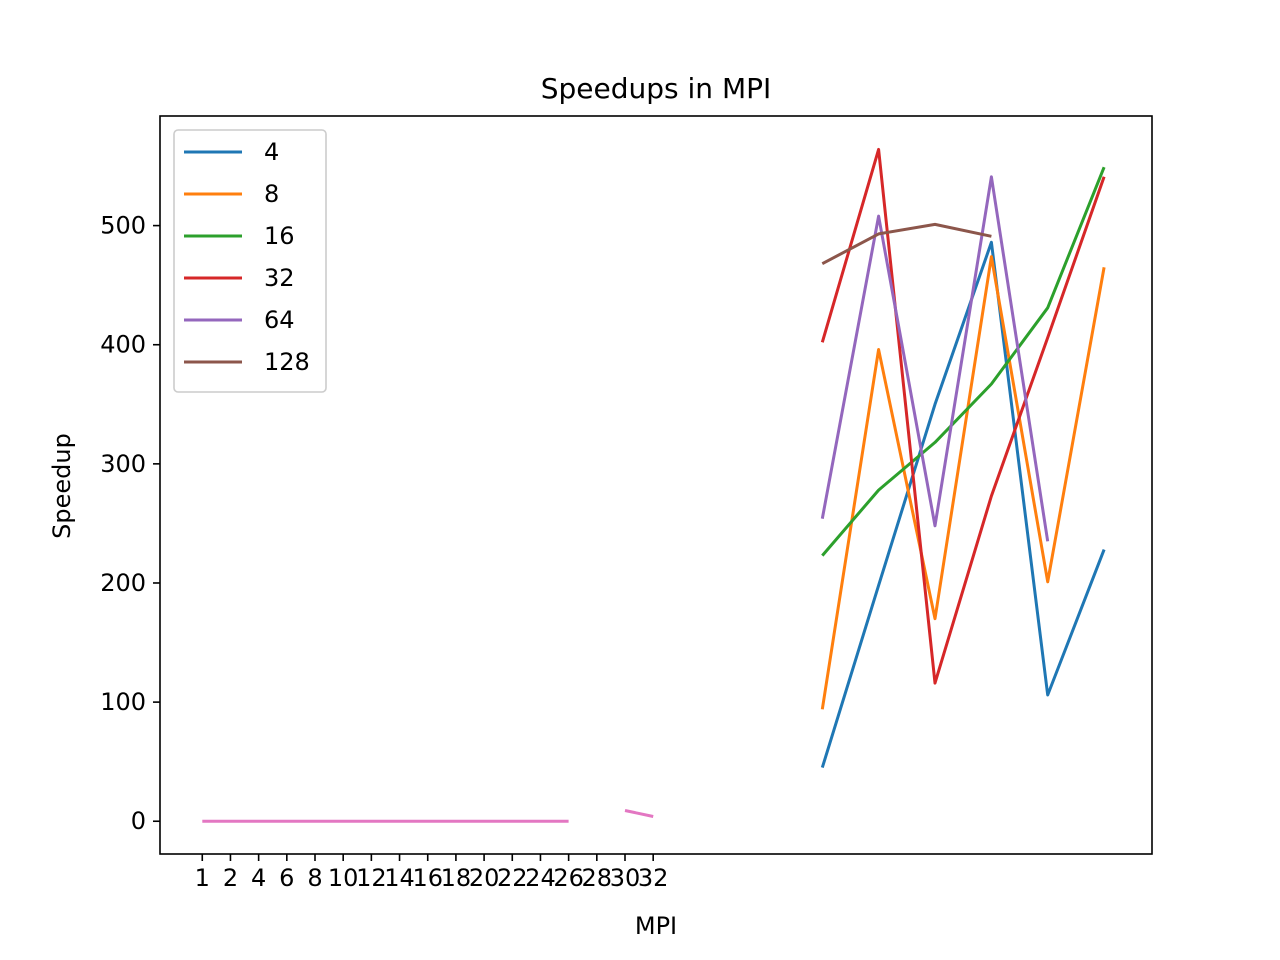 This screenshot has width=1280, height=960. What do you see at coordinates (456, 878) in the screenshot?
I see `x-tick-label: 18` at bounding box center [456, 878].